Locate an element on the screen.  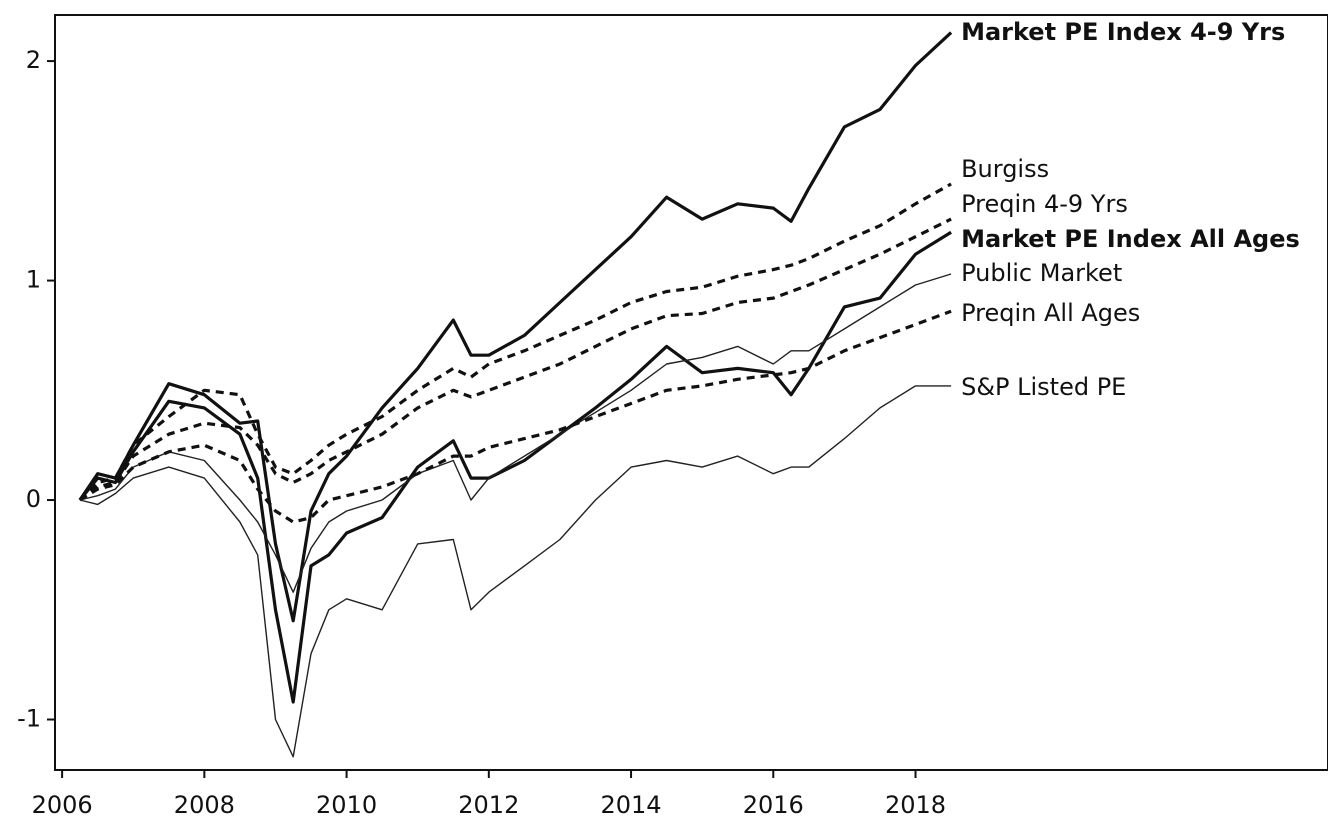
series-label: Preqin 4-9 Yrs is located at coordinates (1044, 204).